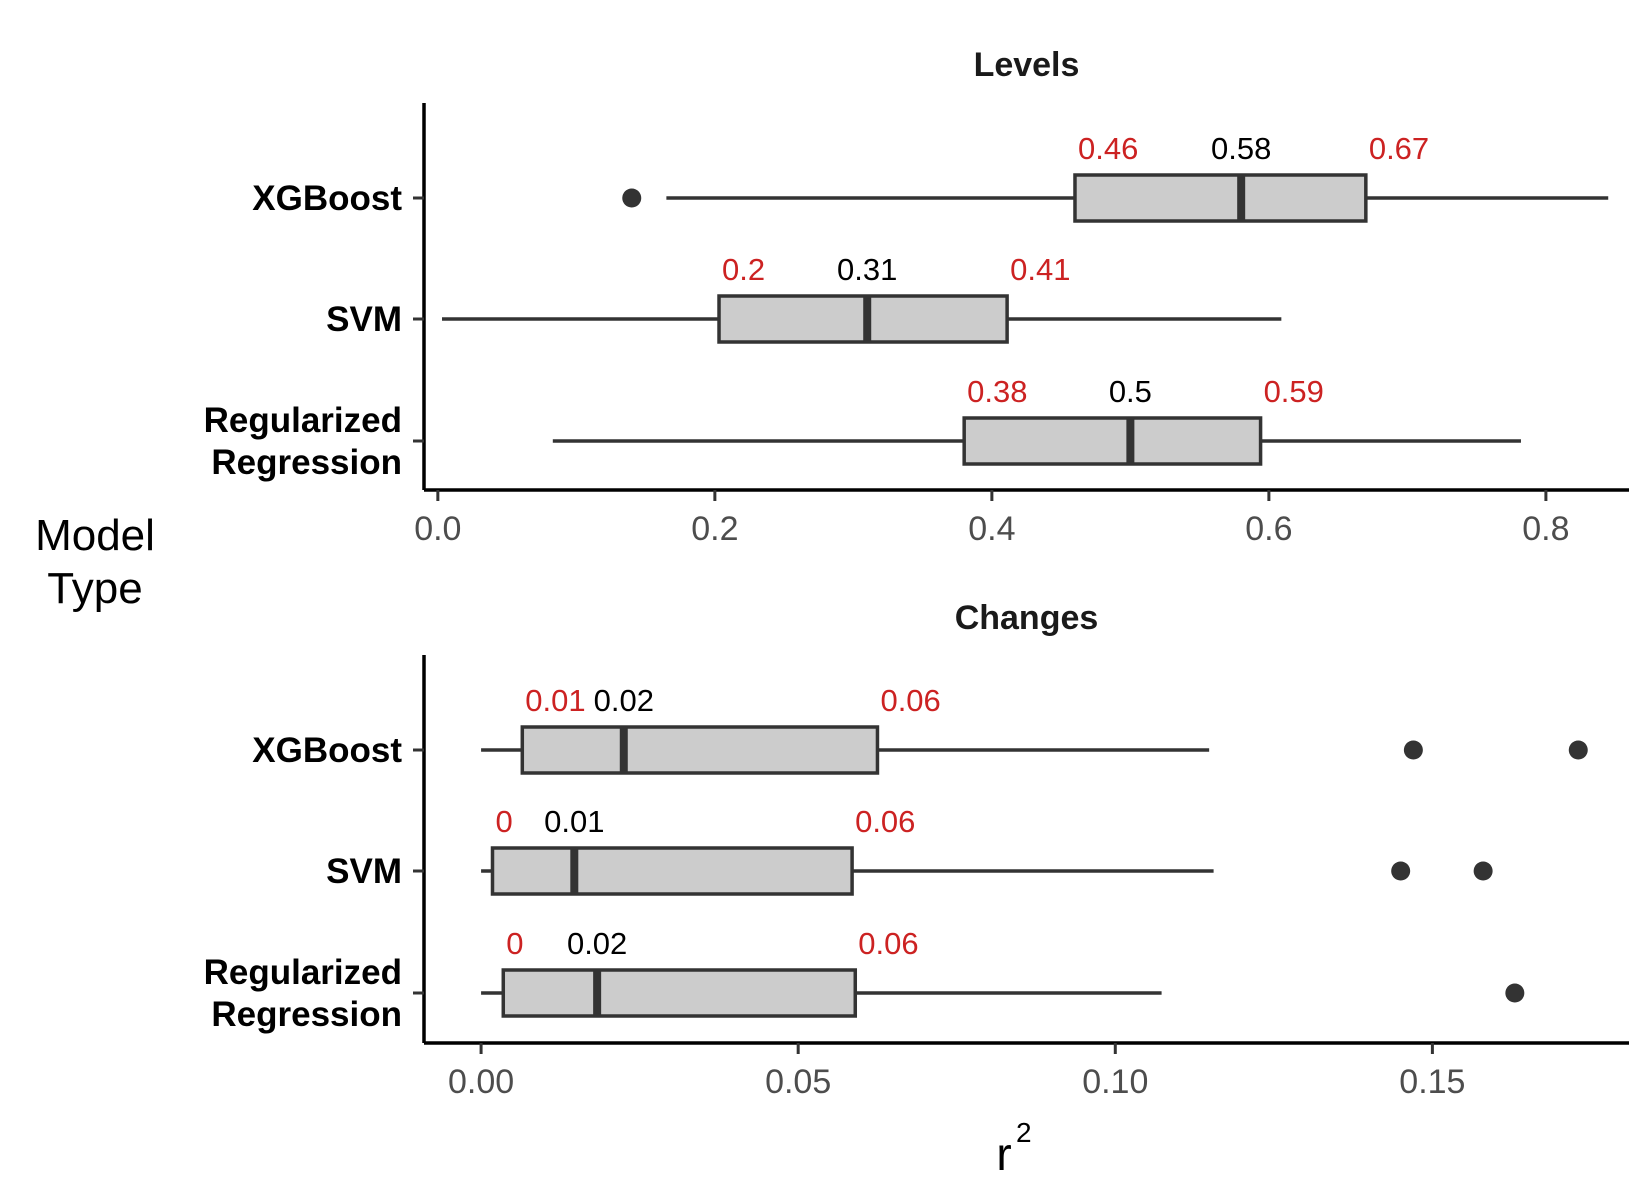  I want to click on x-axis-title: r 2, so click(1013, 1148).